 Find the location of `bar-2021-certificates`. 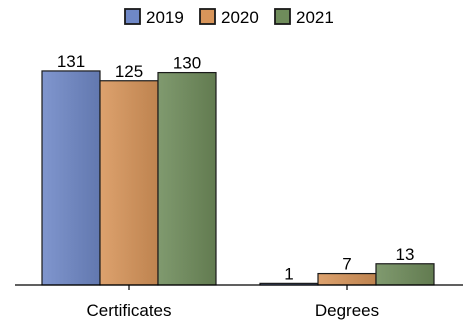

bar-2021-certificates is located at coordinates (187, 178).